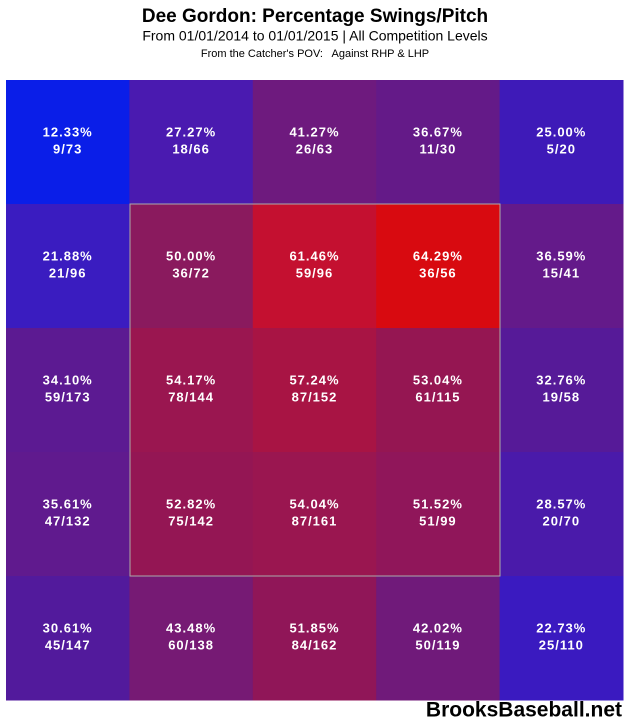 The image size is (630, 721). I want to click on cell-percent: 61.46%, so click(314, 255).